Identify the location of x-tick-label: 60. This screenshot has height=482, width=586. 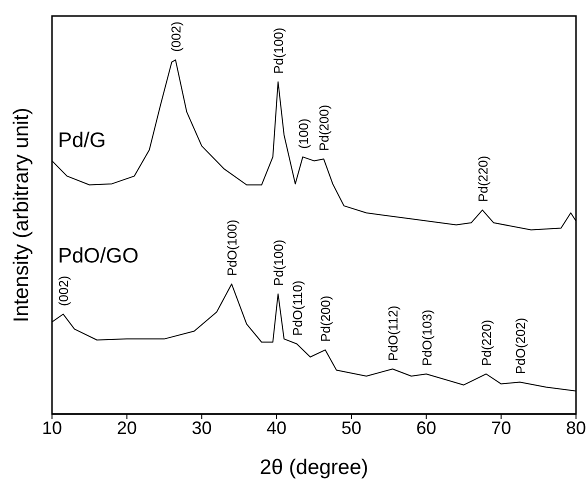
(426, 428).